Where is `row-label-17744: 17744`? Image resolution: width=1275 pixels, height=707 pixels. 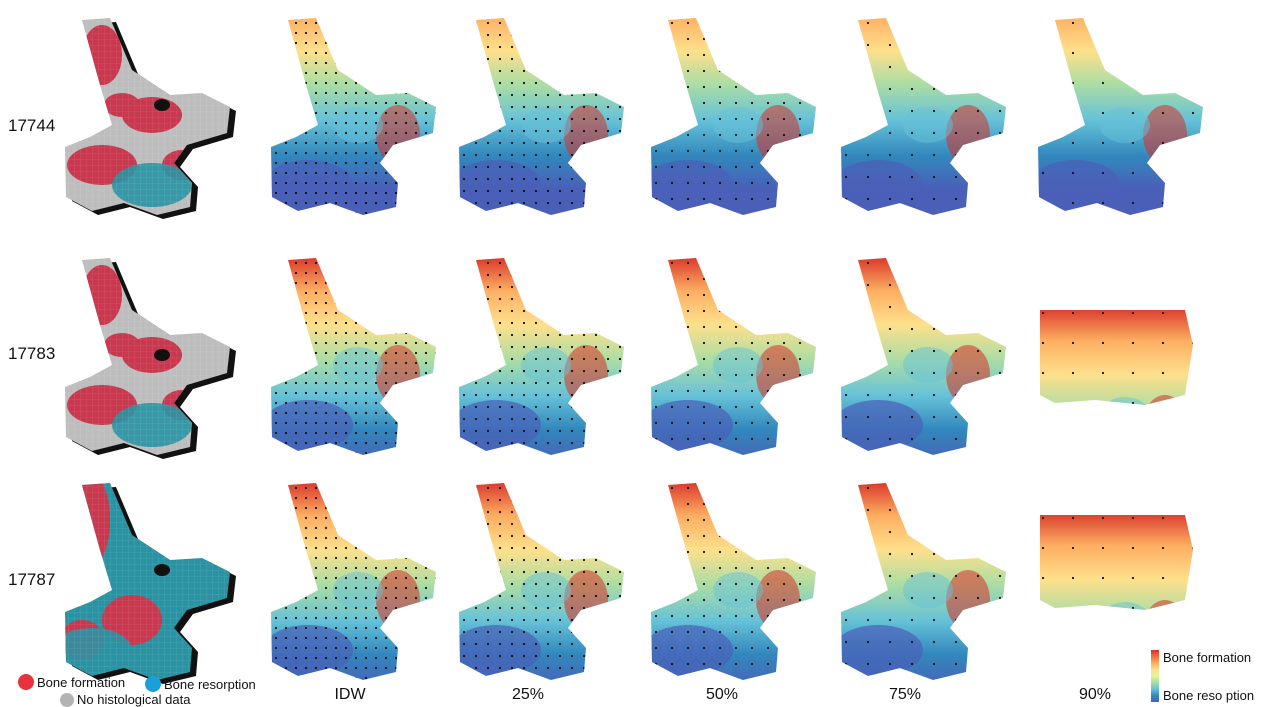 row-label-17744: 17744 is located at coordinates (32, 125).